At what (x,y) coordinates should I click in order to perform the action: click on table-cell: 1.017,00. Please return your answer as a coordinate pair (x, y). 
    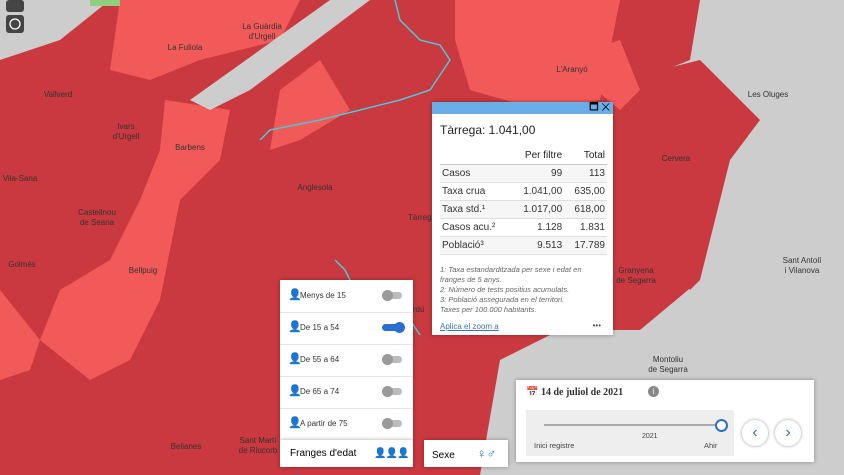
    Looking at the image, I should click on (543, 209).